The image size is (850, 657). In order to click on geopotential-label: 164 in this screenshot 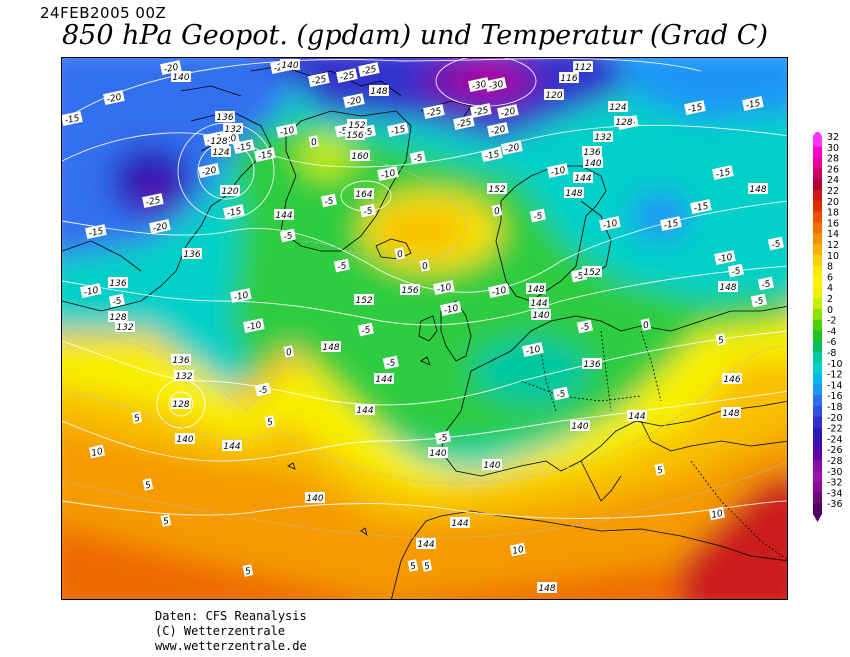, I will do `click(364, 194)`.